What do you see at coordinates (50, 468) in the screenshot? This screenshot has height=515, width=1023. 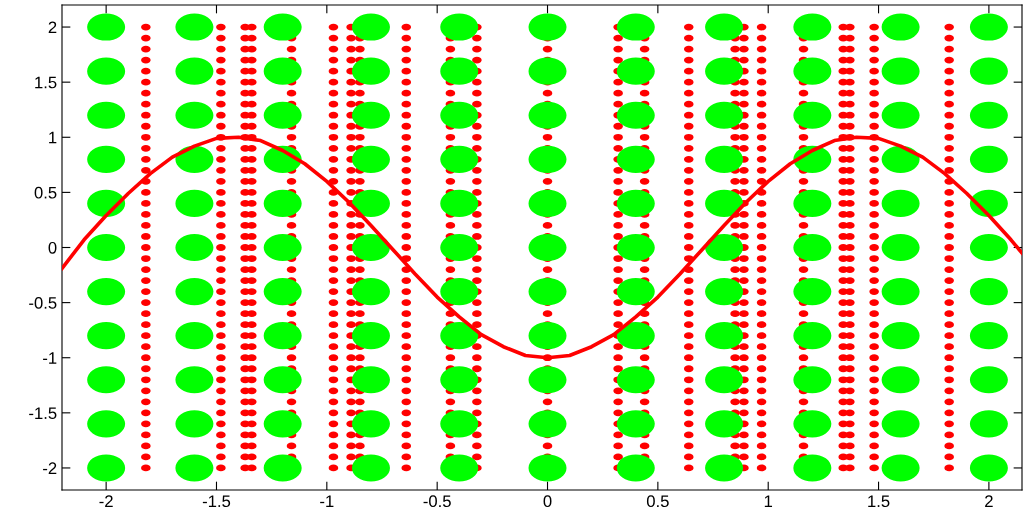 I see `y-tick-label: -2` at bounding box center [50, 468].